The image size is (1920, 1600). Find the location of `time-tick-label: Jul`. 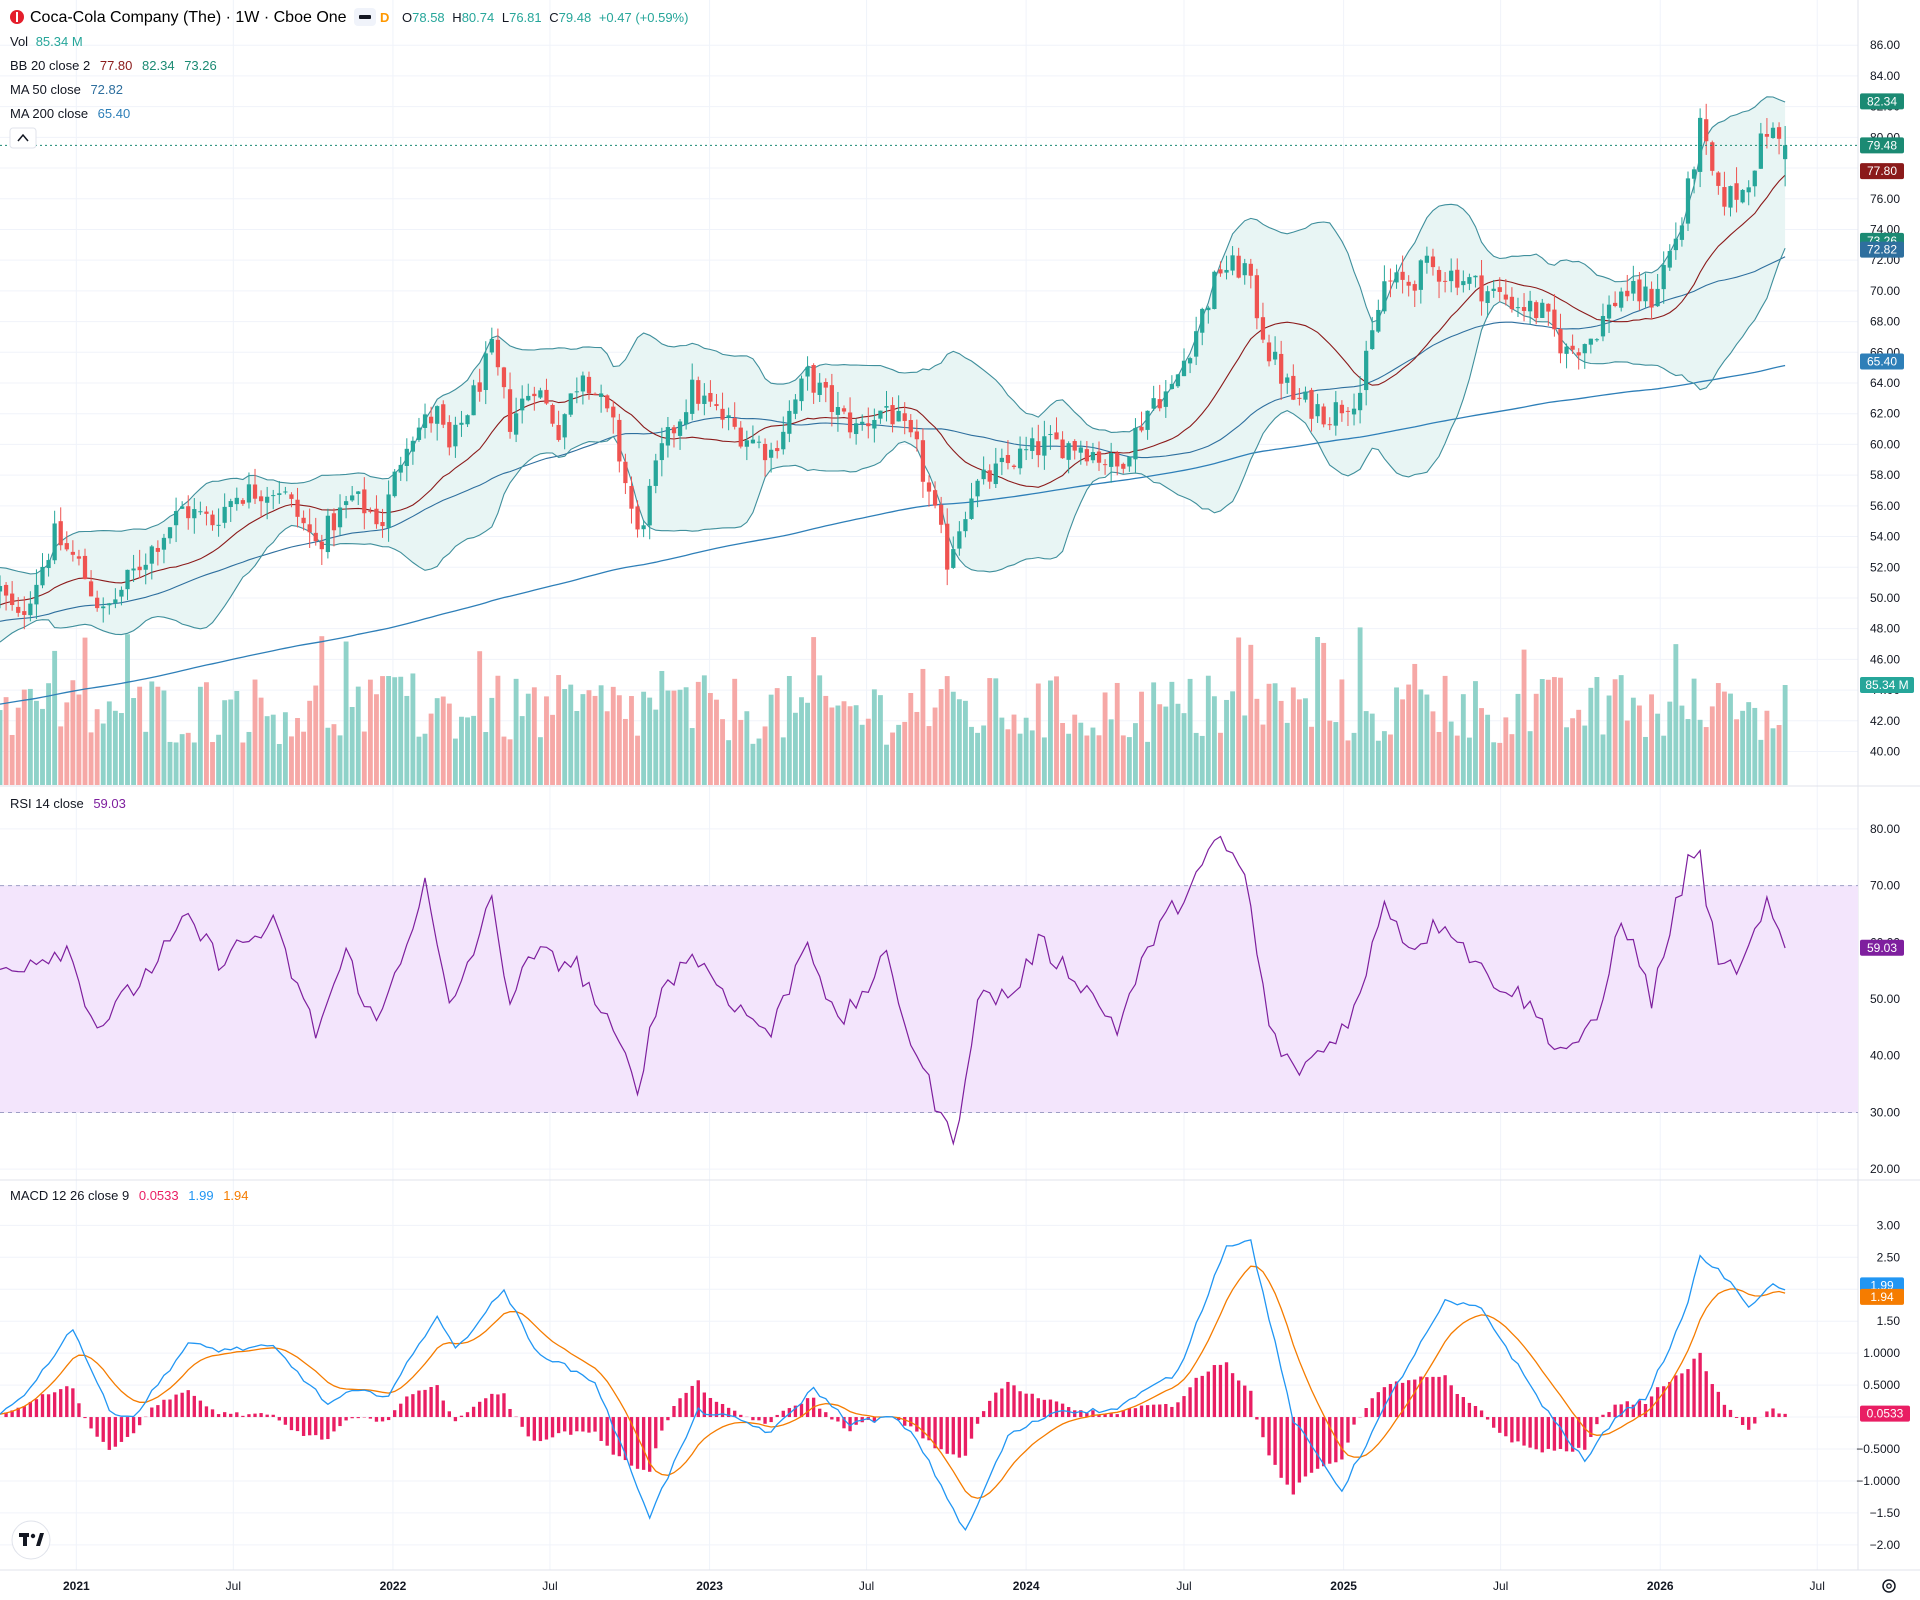

time-tick-label: Jul is located at coordinates (1500, 1586).